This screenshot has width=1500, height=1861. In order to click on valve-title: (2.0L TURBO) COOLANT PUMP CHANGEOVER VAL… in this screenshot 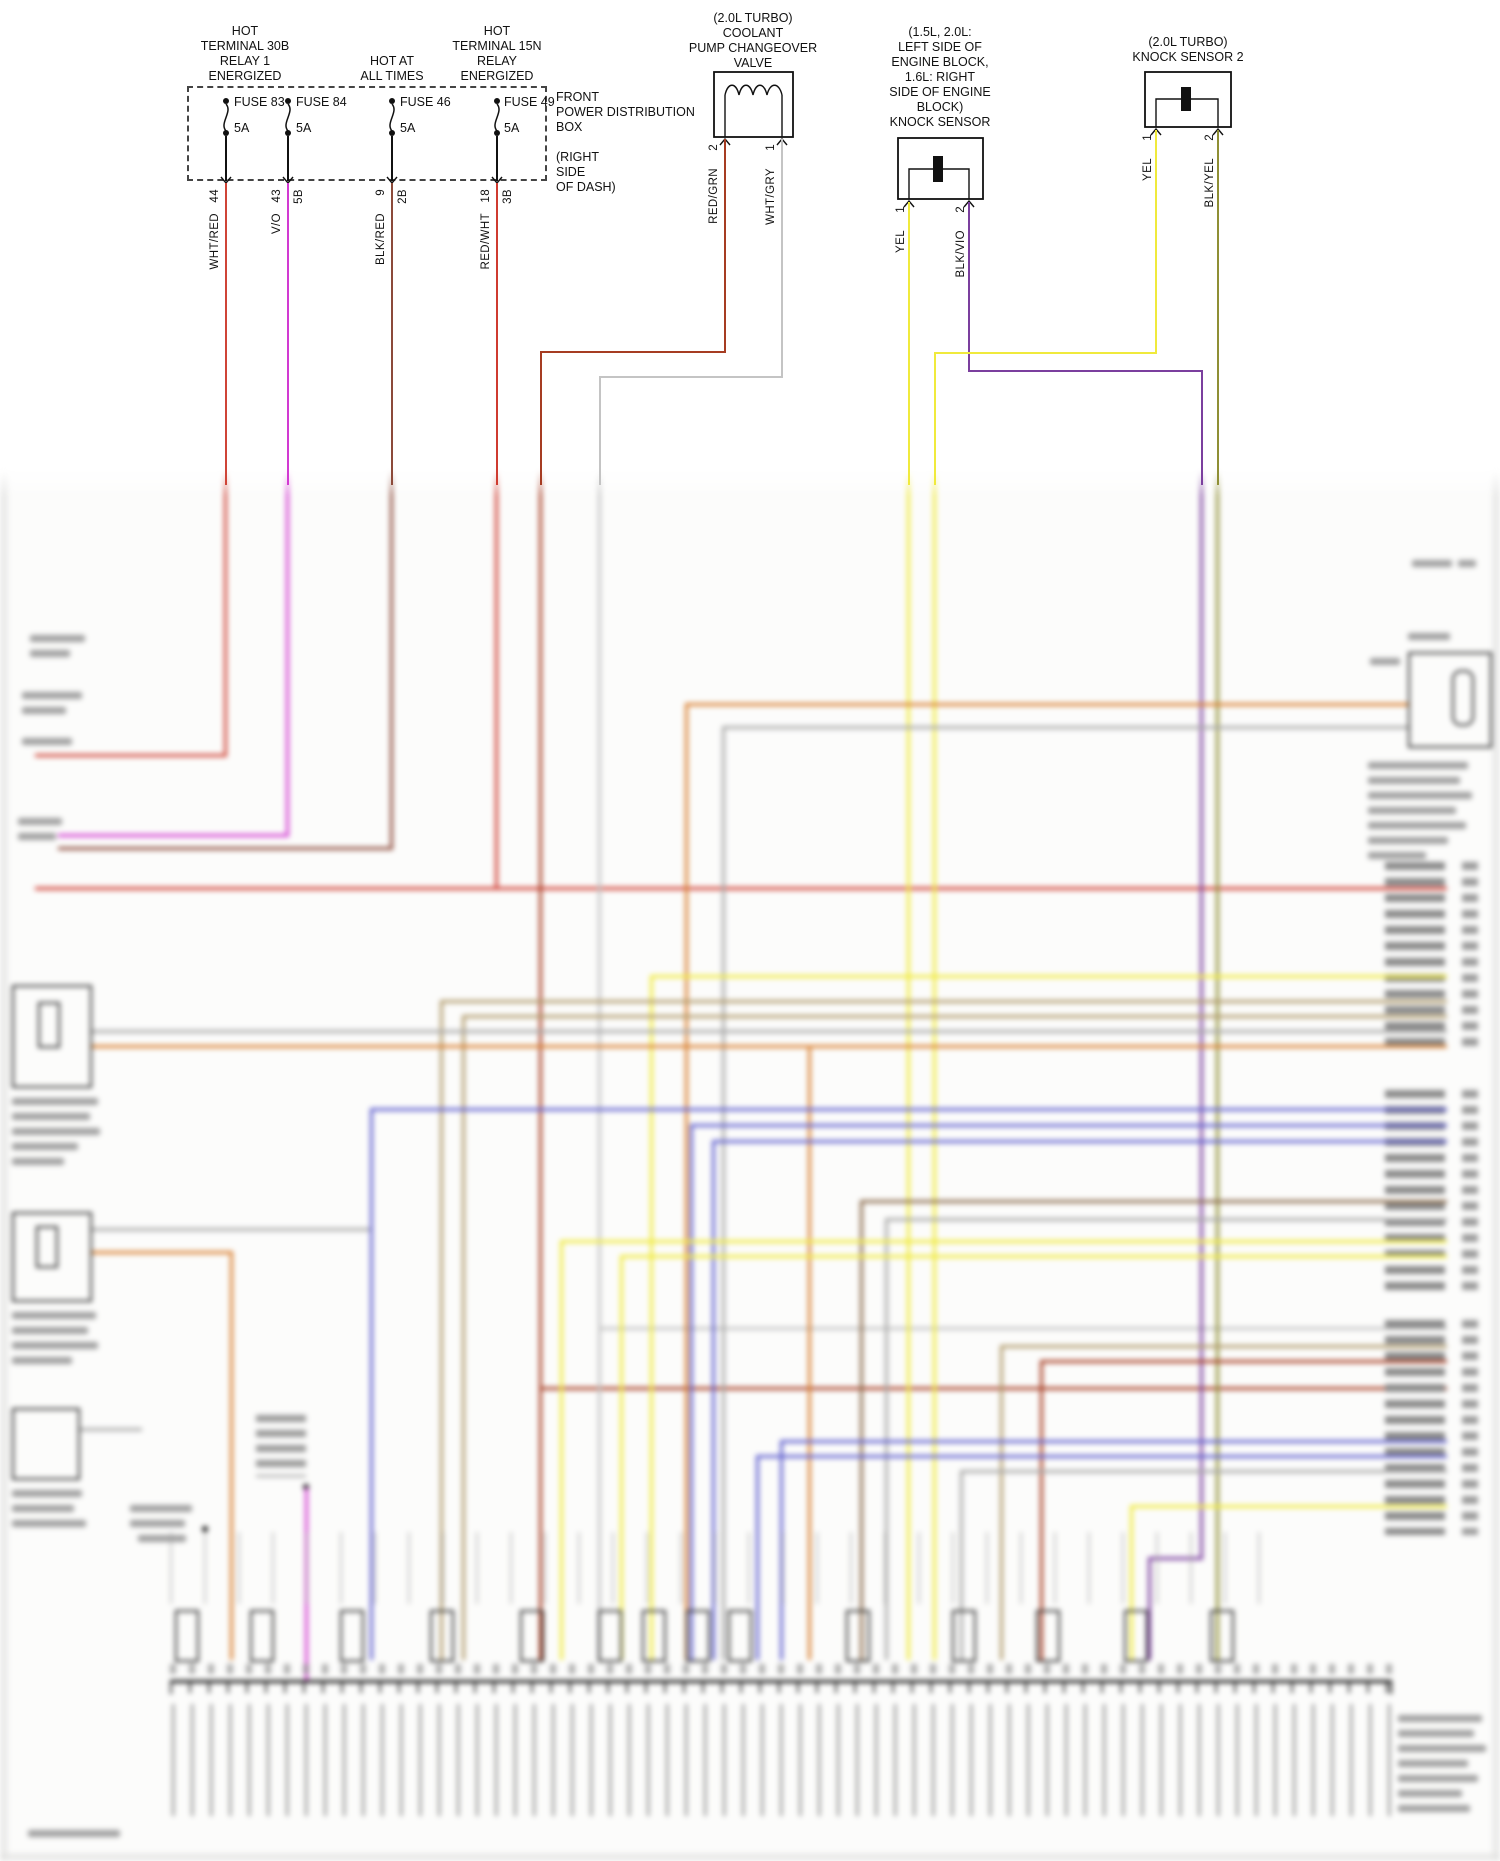, I will do `click(753, 40)`.